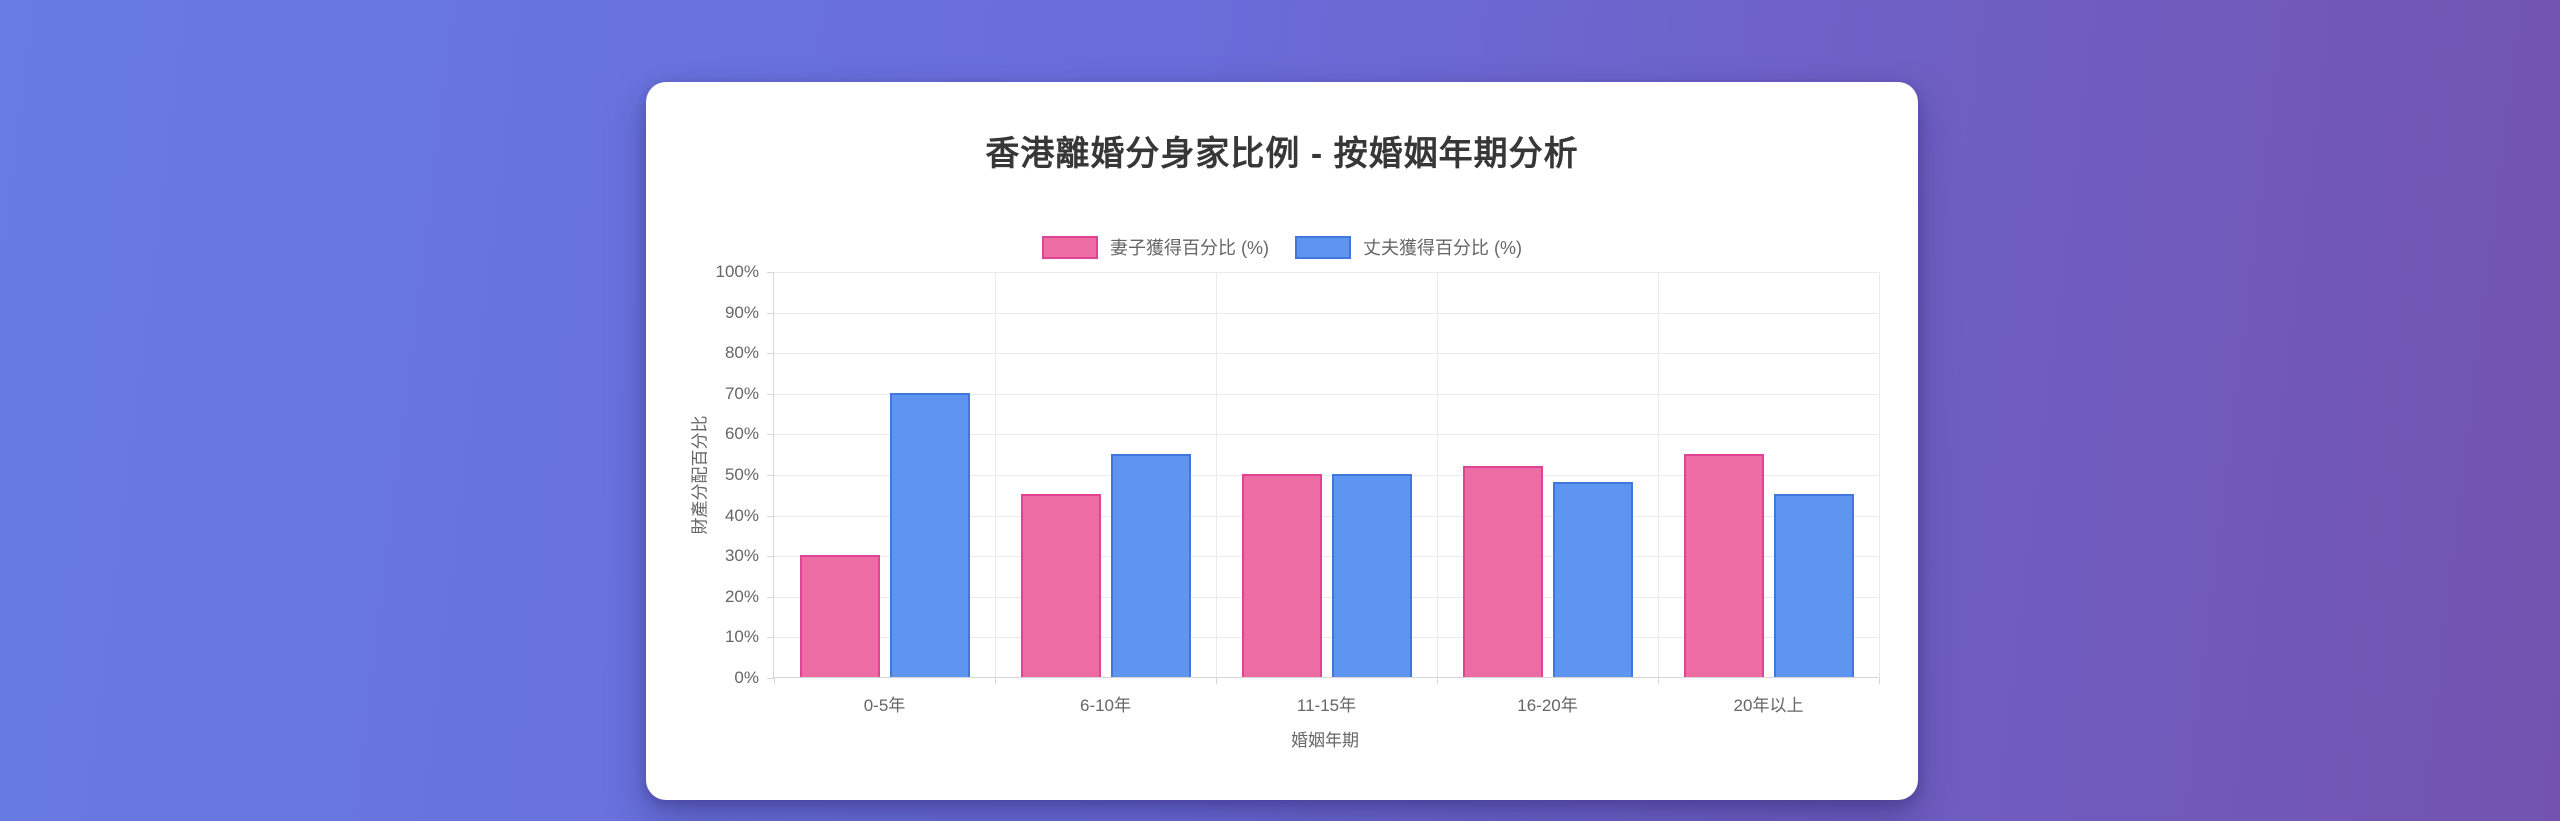  I want to click on chart-title: 香港離婚分身家比例 - 按婚姻年期分析, so click(1282, 154).